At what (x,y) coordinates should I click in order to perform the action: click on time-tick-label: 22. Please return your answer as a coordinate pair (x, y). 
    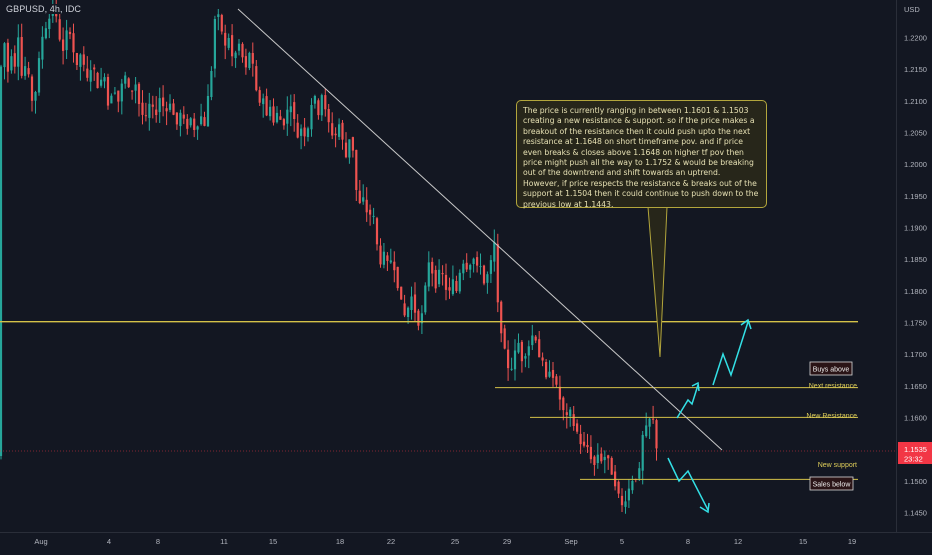
    Looking at the image, I should click on (391, 541).